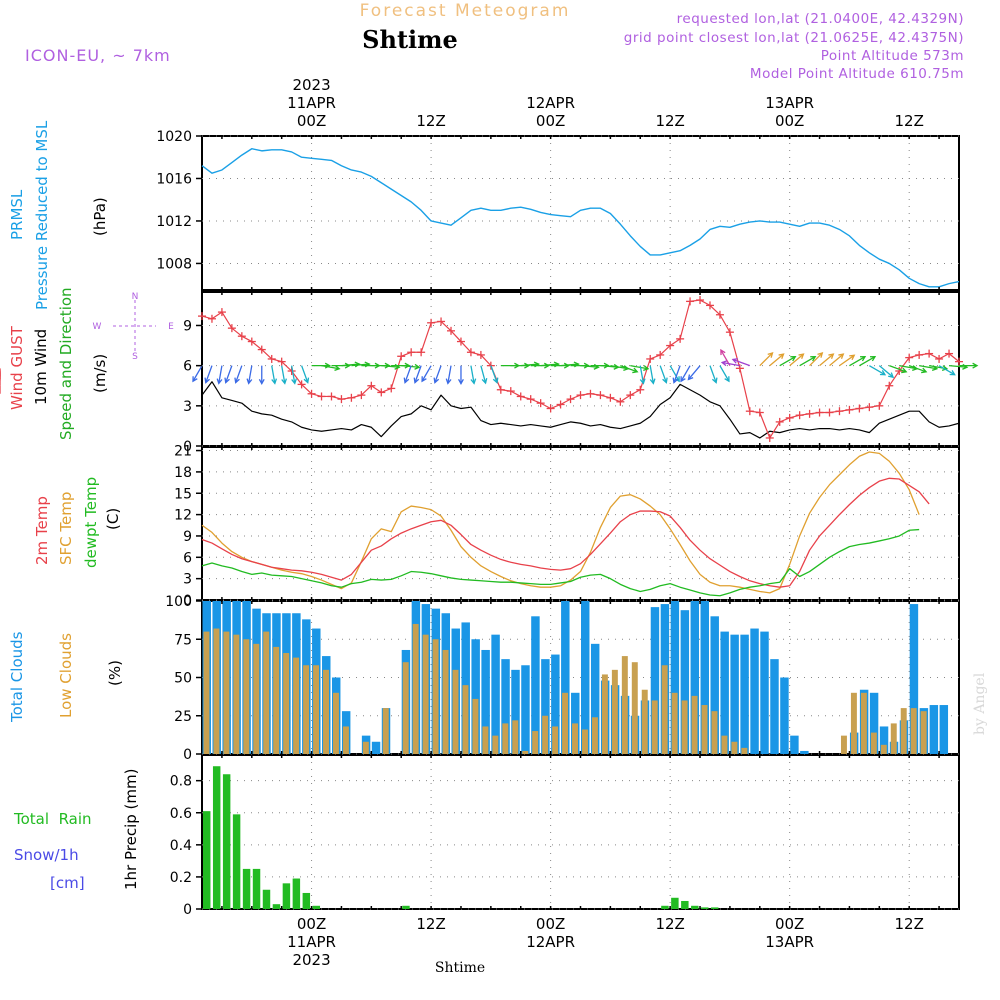  I want to click on temp-sfc-label: SFC Temp, so click(66, 528).